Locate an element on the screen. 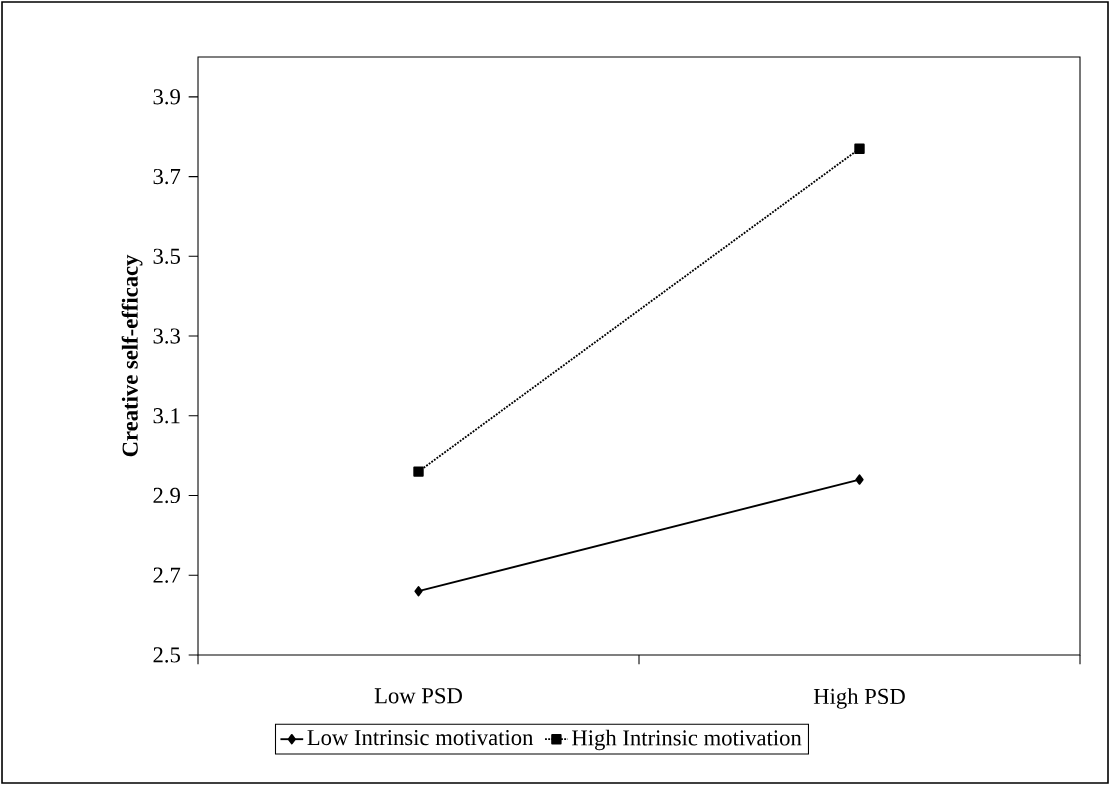  y-tick-label: 3.7 is located at coordinates (167, 176).